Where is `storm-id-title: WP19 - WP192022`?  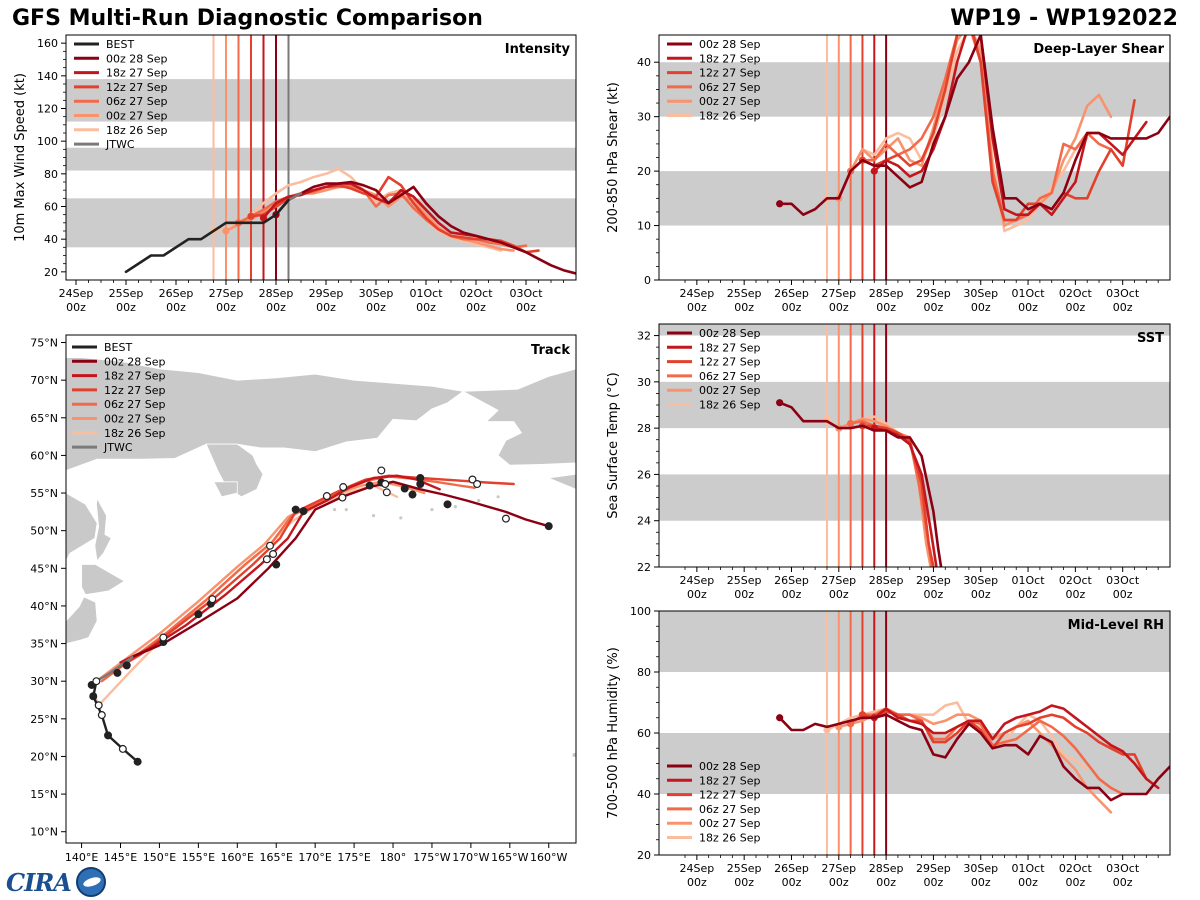
storm-id-title: WP19 - WP192022 is located at coordinates (1064, 18).